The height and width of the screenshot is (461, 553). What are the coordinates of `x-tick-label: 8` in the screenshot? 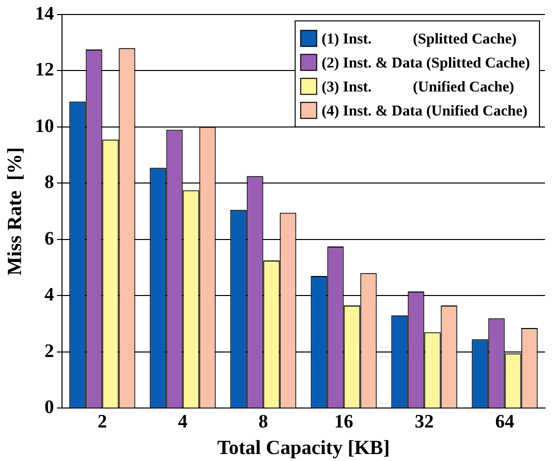 It's located at (263, 422).